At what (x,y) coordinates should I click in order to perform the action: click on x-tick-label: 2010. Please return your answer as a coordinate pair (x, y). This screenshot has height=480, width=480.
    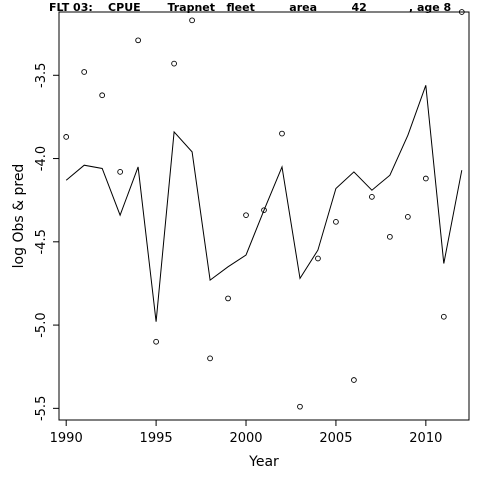
    Looking at the image, I should click on (425, 438).